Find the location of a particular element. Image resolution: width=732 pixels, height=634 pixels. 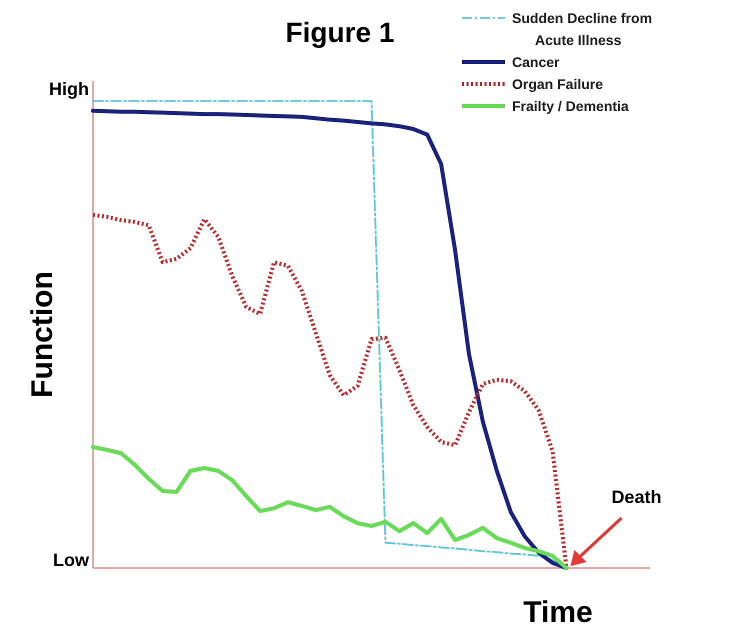

annotation: Death is located at coordinates (636, 497).